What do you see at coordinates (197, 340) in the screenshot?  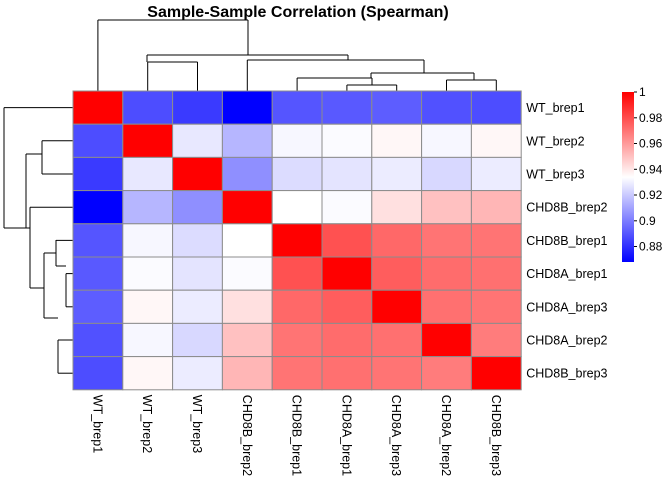 I see `heatmap-cell-CHD8A_brep2-WT_brep3` at bounding box center [197, 340].